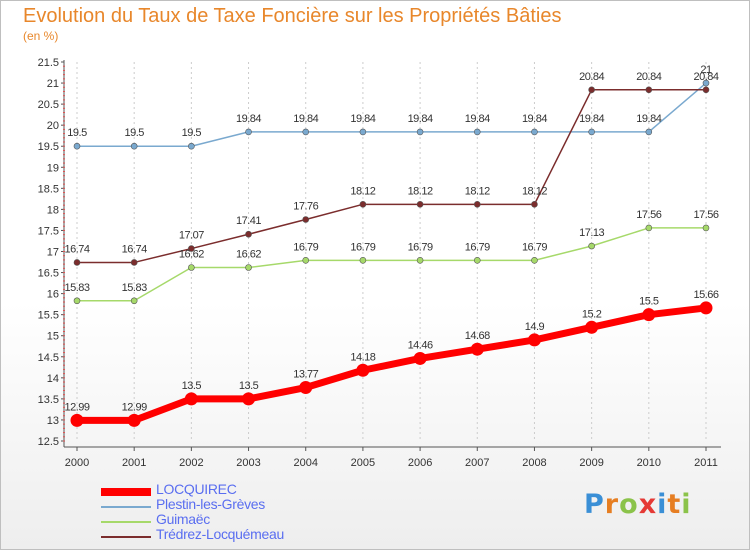 This screenshot has width=750, height=550. I want to click on legend-label: Trédrez-Locquémeau, so click(220, 534).